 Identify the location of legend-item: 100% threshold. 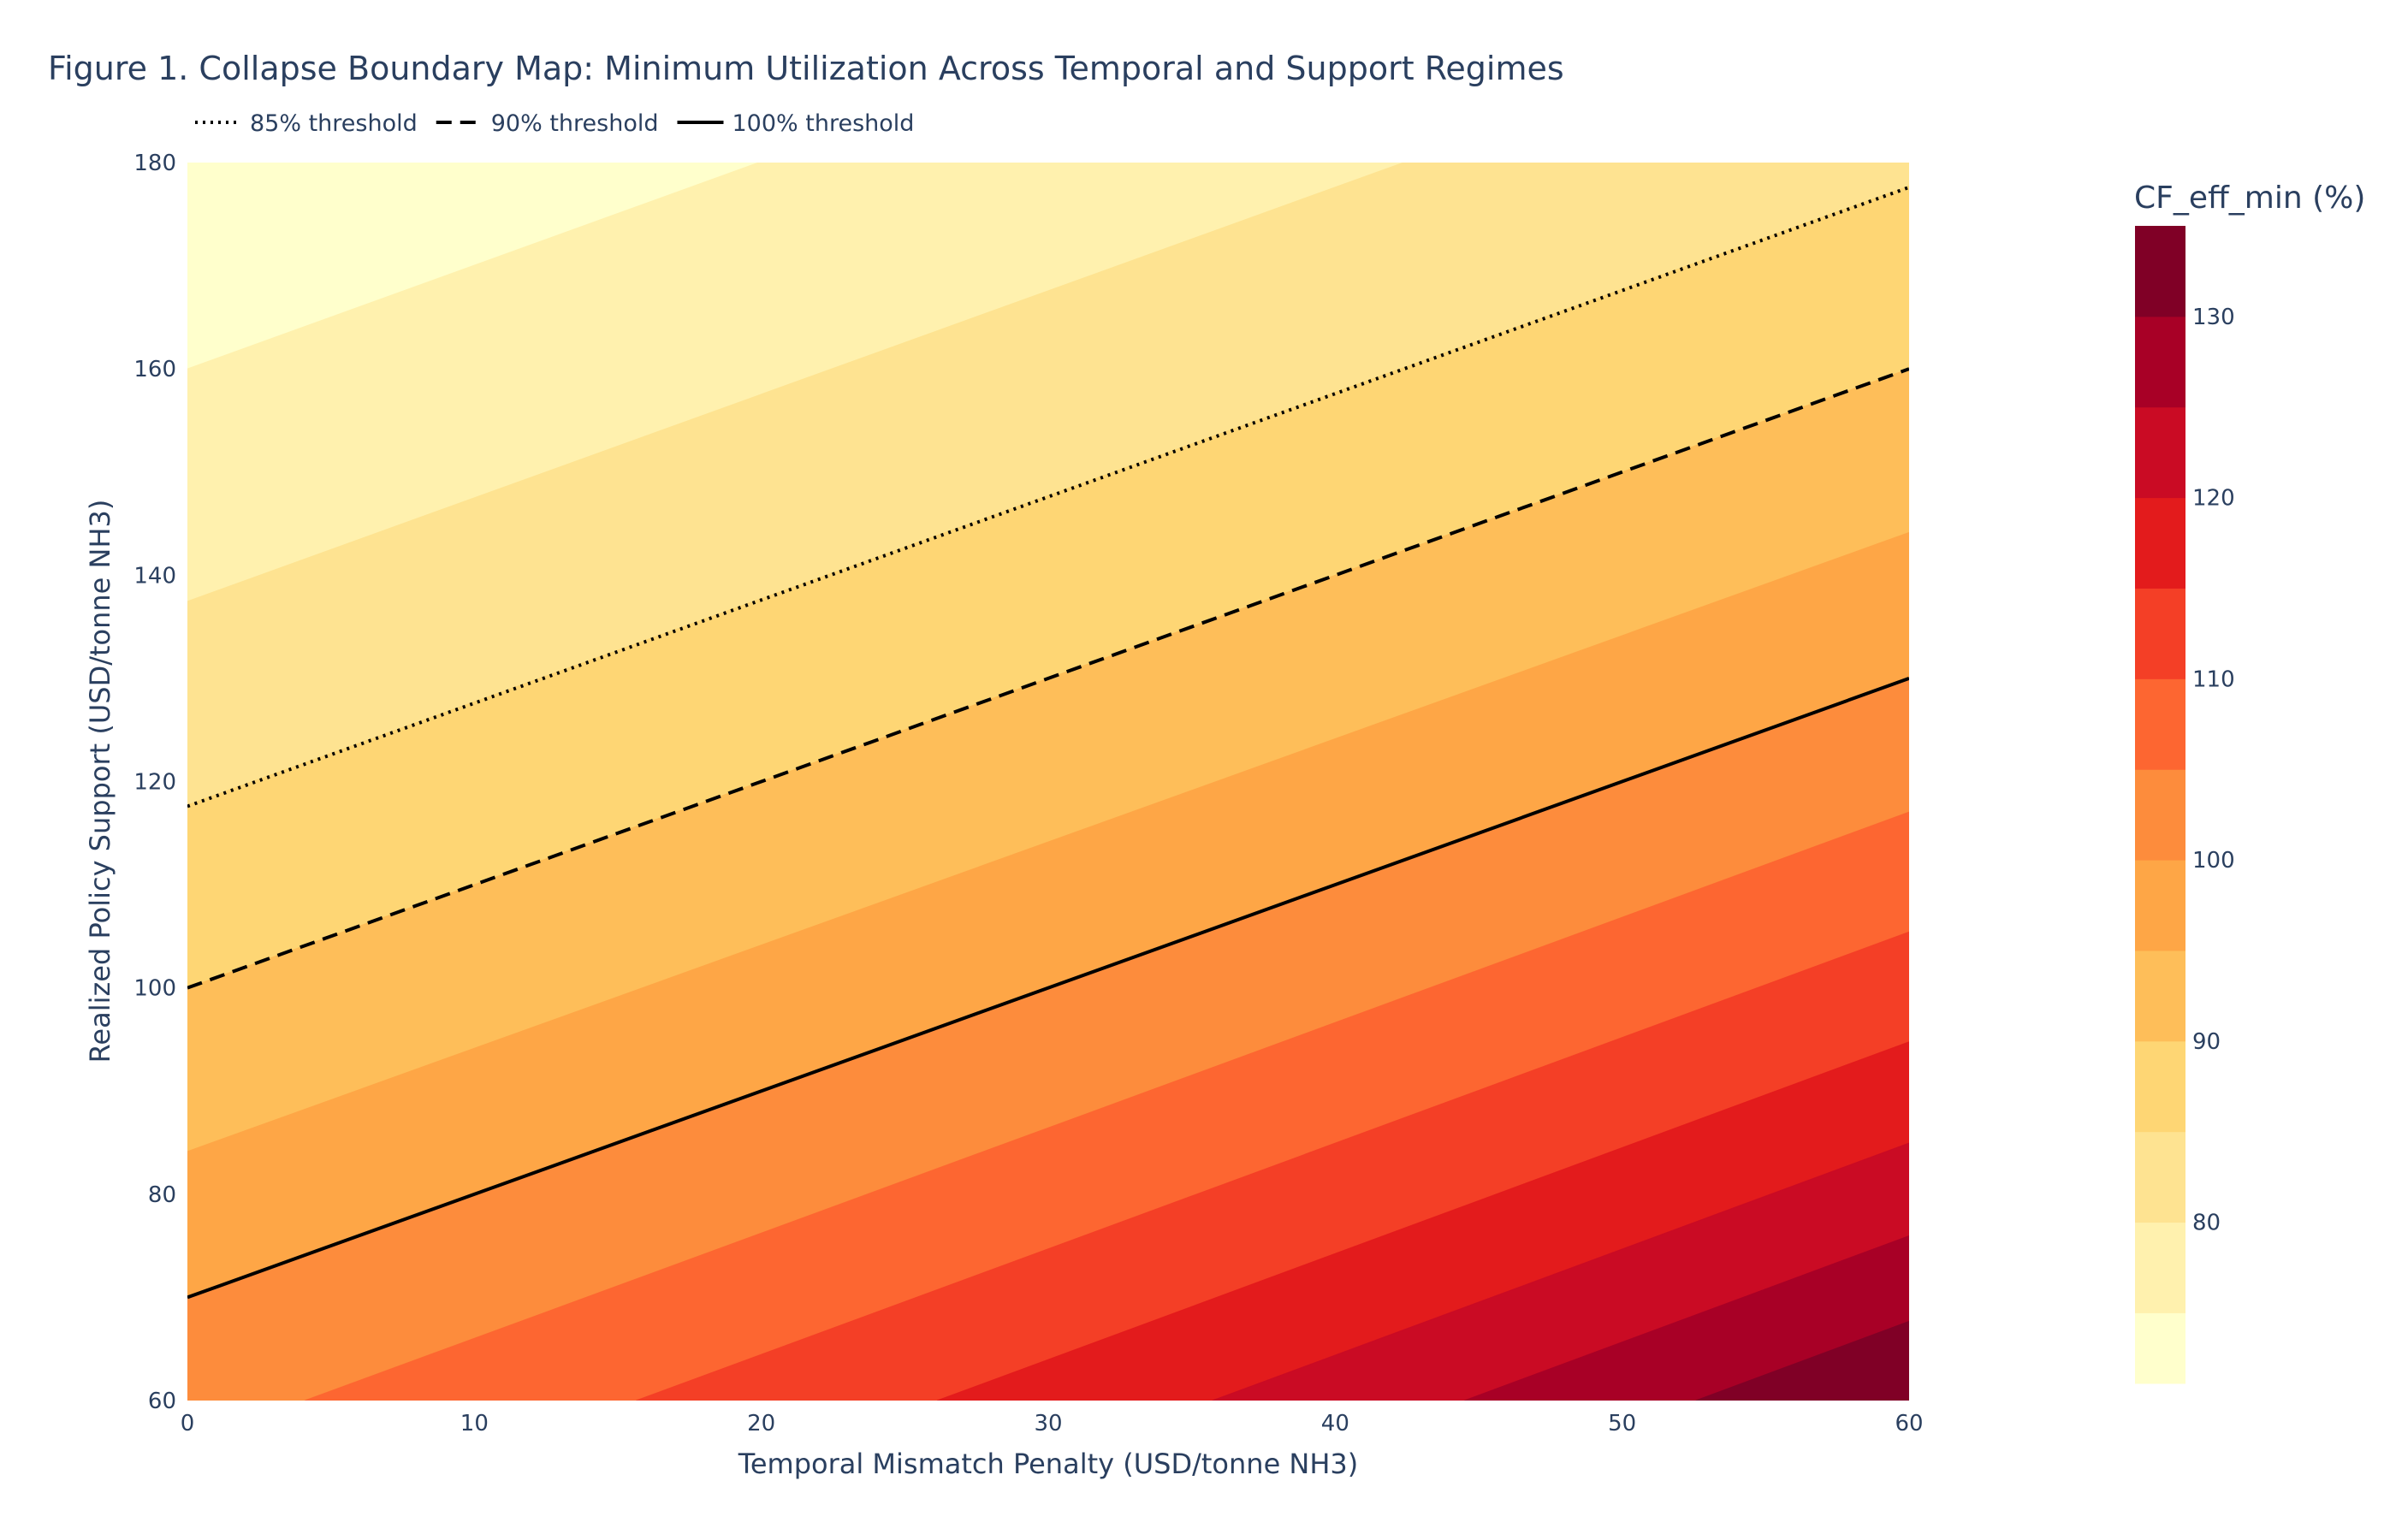
(796, 123).